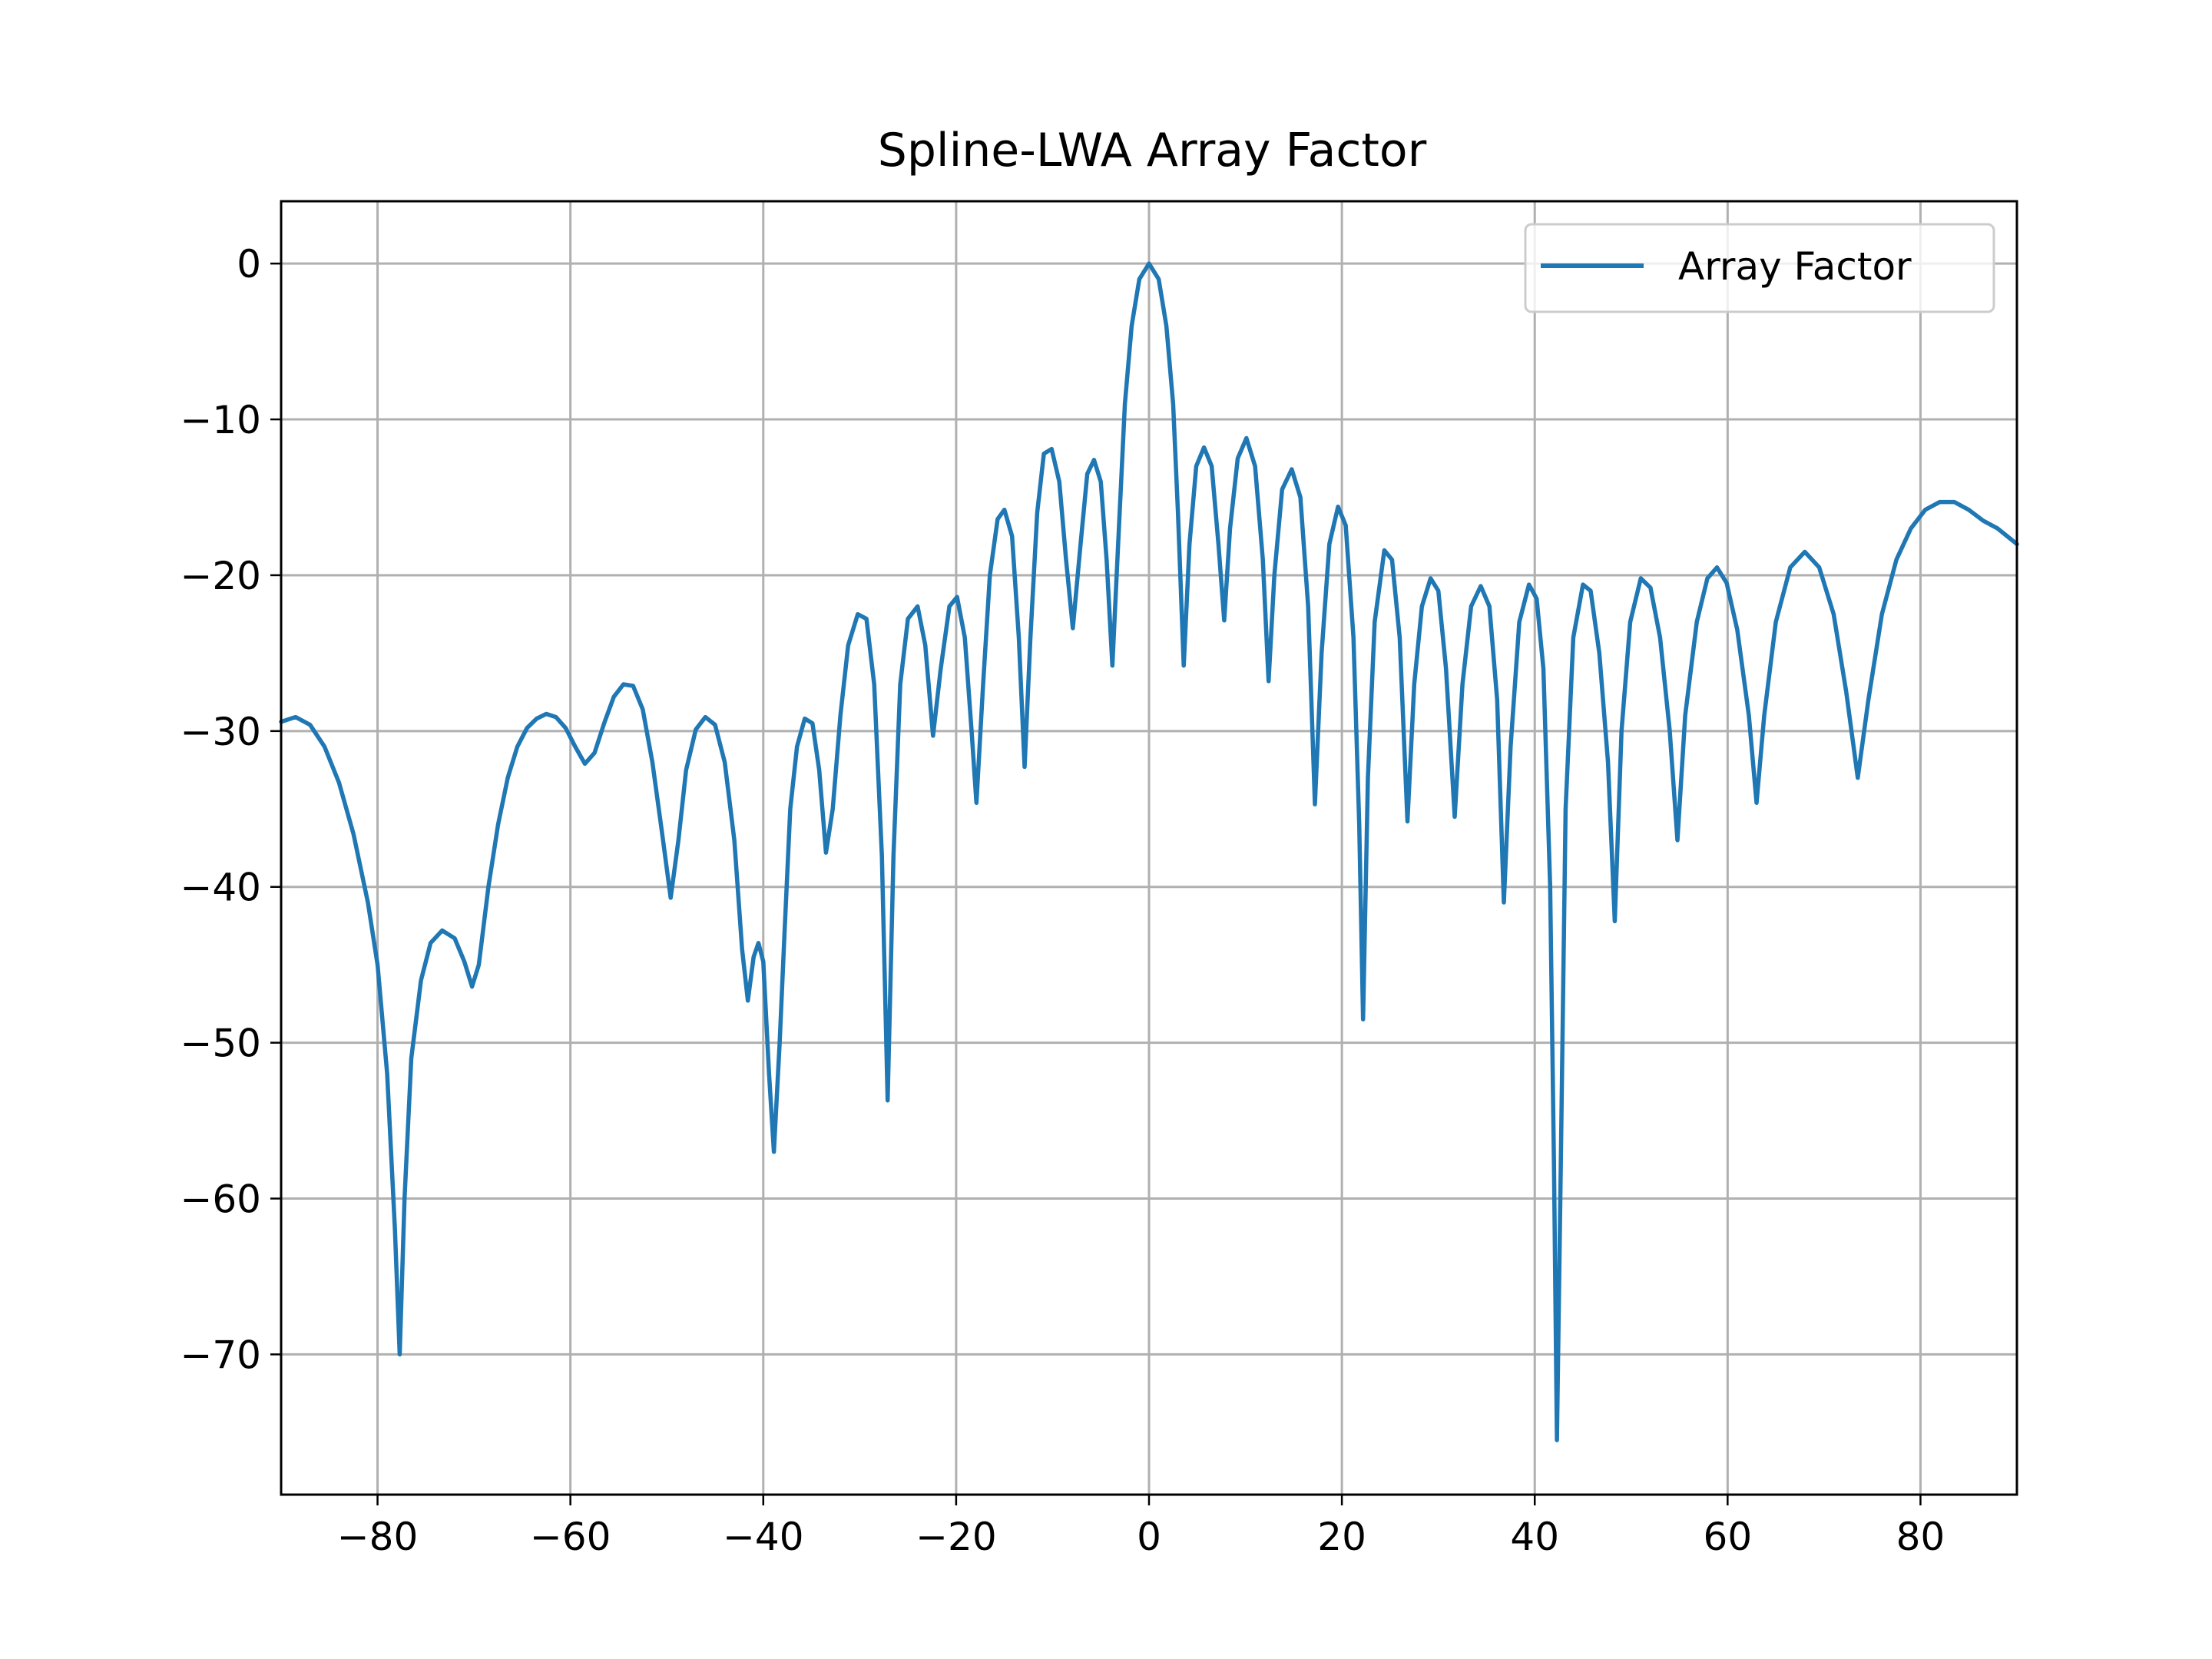 This screenshot has height=1659, width=2212. I want to click on x-tick-label: 0, so click(1149, 1537).